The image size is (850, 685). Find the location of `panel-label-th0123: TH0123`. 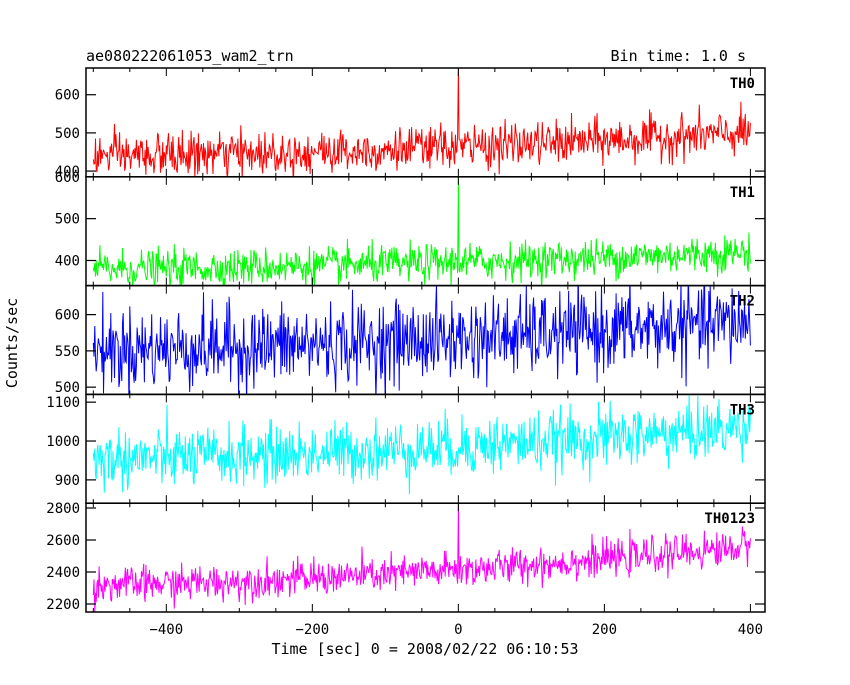

panel-label-th0123: TH0123 is located at coordinates (729, 519).